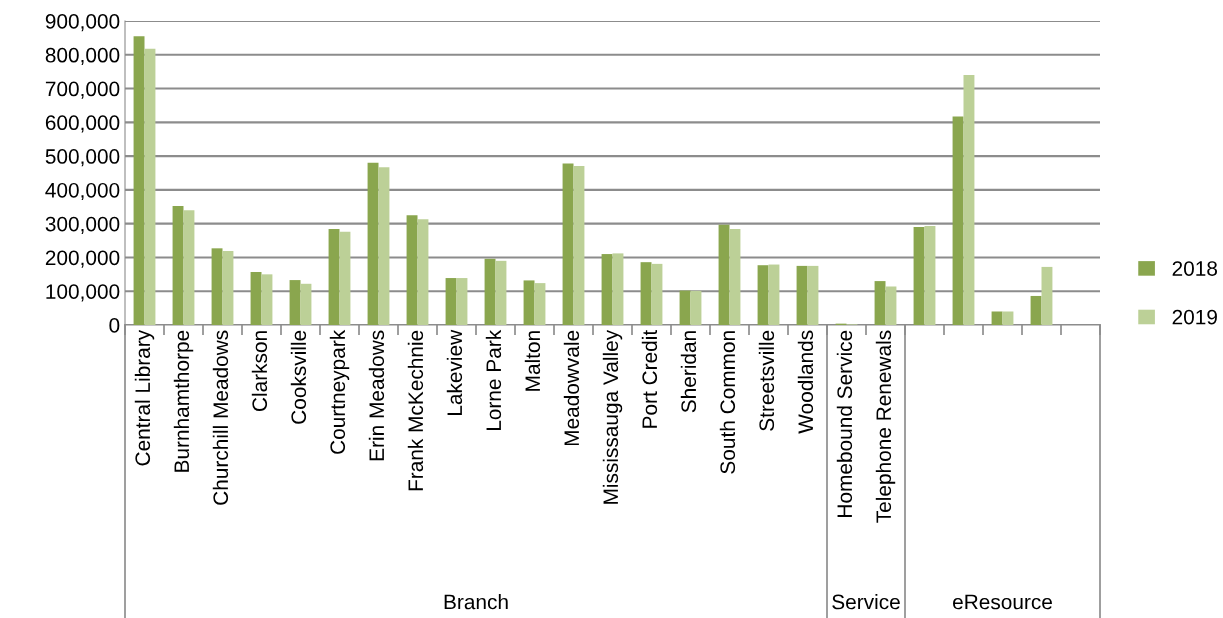 This screenshot has width=1223, height=618. What do you see at coordinates (727, 402) in the screenshot?
I see `x-tick-label: South Common` at bounding box center [727, 402].